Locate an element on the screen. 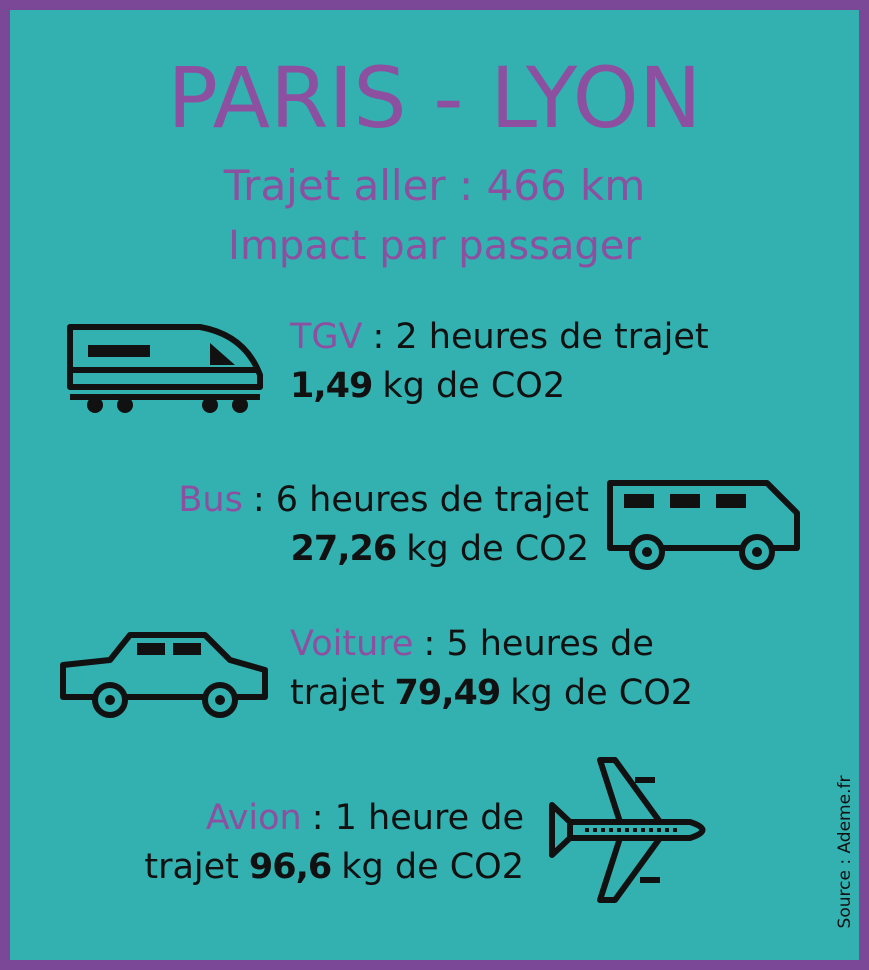 Image resolution: width=869 pixels, height=970 pixels. bus-text: Bus: 6 heures de trajet is located at coordinates (383, 500).